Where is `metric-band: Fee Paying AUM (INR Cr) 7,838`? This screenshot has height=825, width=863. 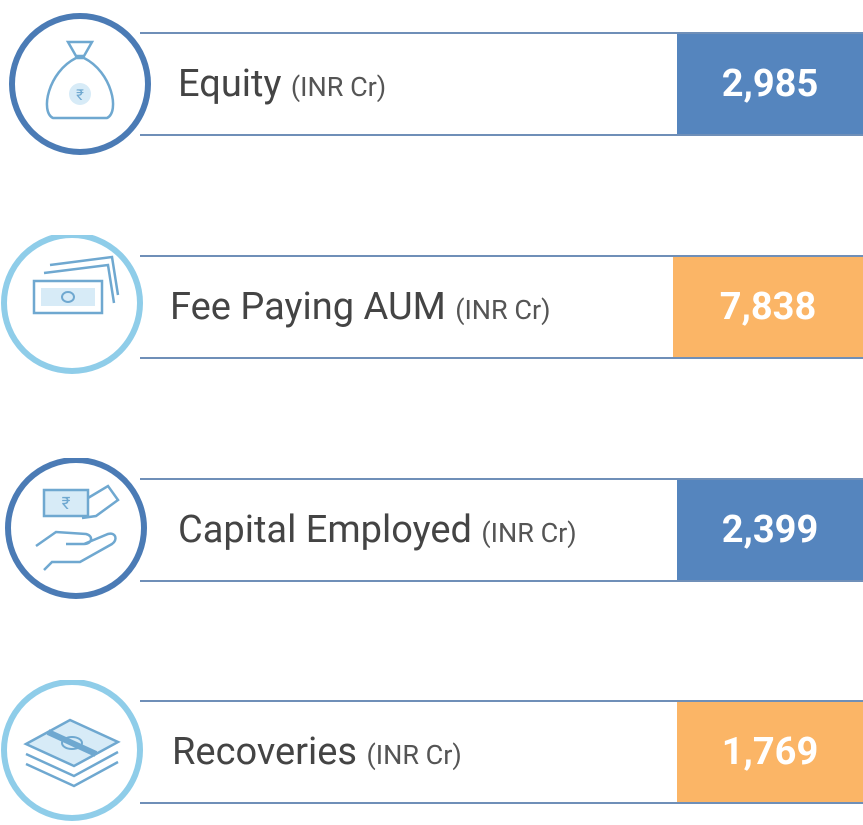
metric-band: Fee Paying AUM (INR Cr) 7,838 is located at coordinates (501, 307).